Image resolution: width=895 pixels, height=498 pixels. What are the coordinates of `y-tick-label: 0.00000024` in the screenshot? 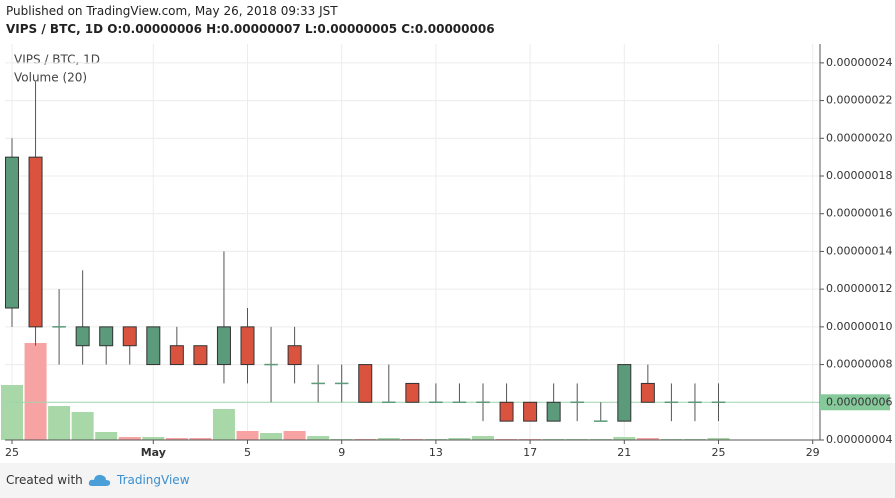 It's located at (859, 62).